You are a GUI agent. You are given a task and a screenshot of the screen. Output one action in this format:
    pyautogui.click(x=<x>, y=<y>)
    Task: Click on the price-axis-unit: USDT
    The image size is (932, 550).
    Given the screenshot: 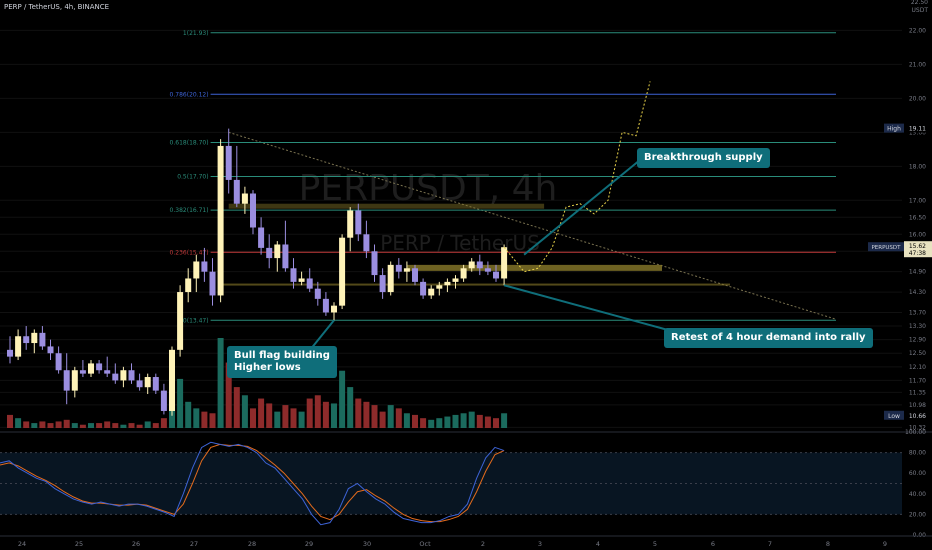 What is the action you would take?
    pyautogui.click(x=920, y=10)
    